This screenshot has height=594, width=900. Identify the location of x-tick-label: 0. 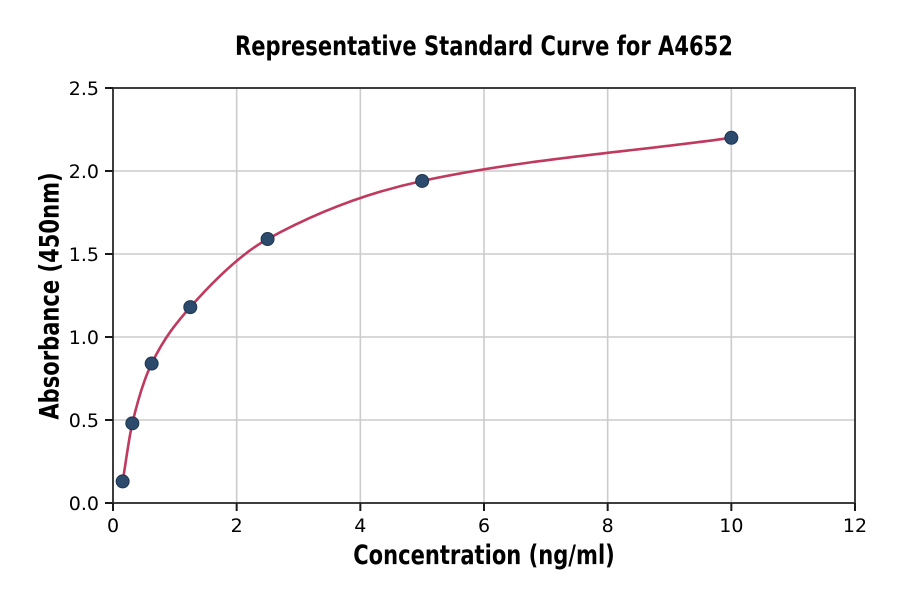
(113, 526).